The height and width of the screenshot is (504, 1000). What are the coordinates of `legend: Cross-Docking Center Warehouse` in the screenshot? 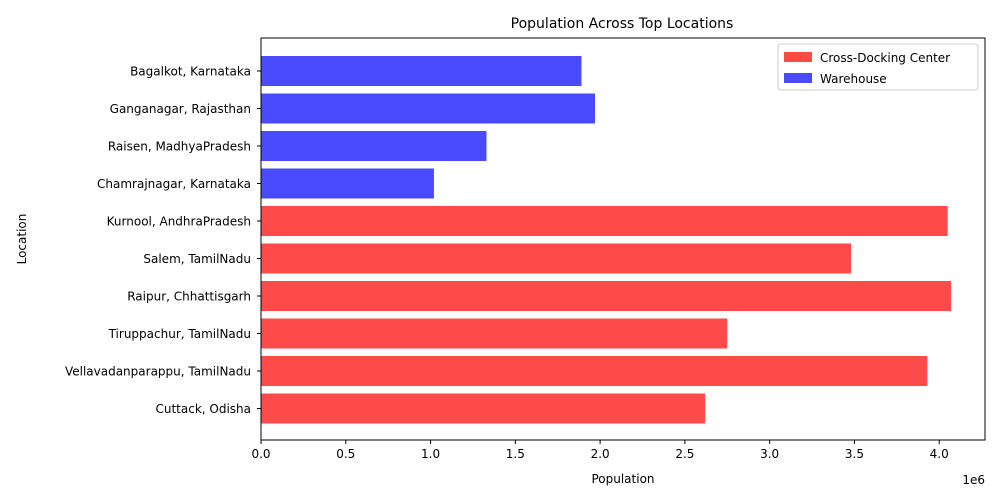 It's located at (878, 67).